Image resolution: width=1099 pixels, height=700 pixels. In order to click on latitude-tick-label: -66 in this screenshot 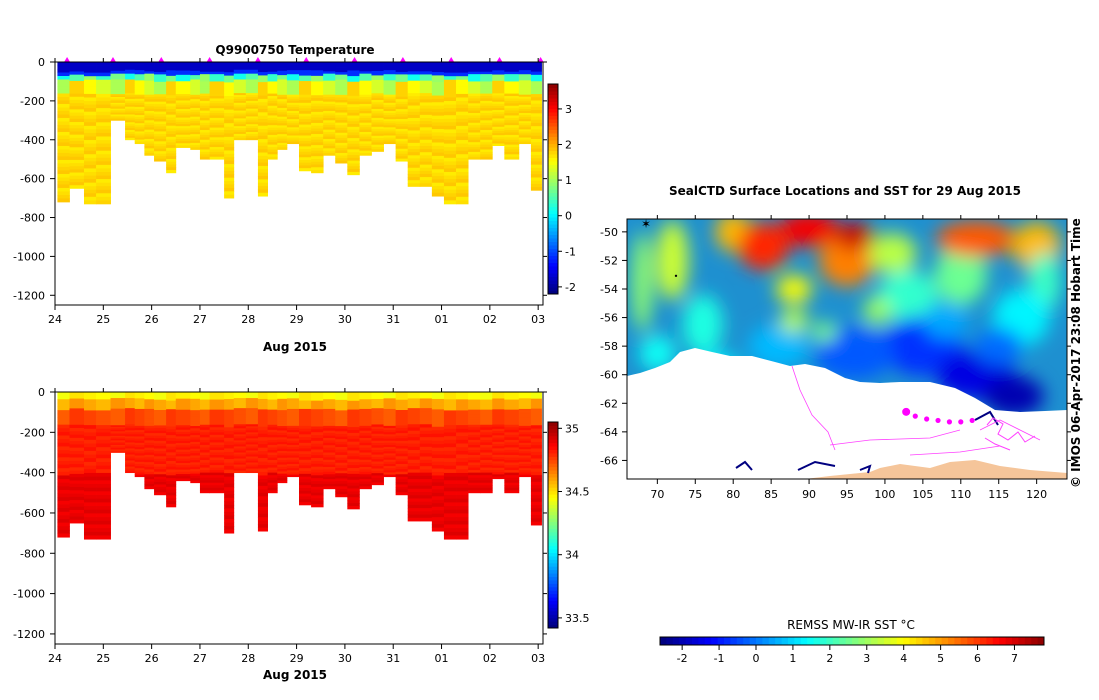, I will do `click(609, 460)`.